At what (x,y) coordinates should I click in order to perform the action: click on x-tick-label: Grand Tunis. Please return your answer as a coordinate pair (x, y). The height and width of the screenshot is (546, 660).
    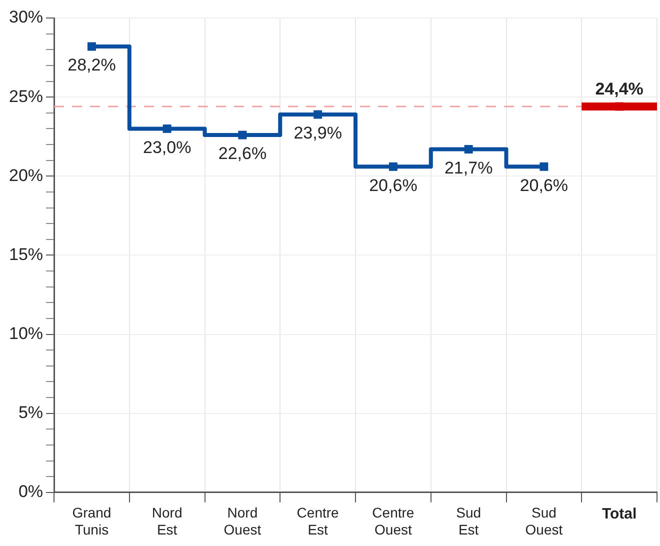
    Looking at the image, I should click on (92, 521).